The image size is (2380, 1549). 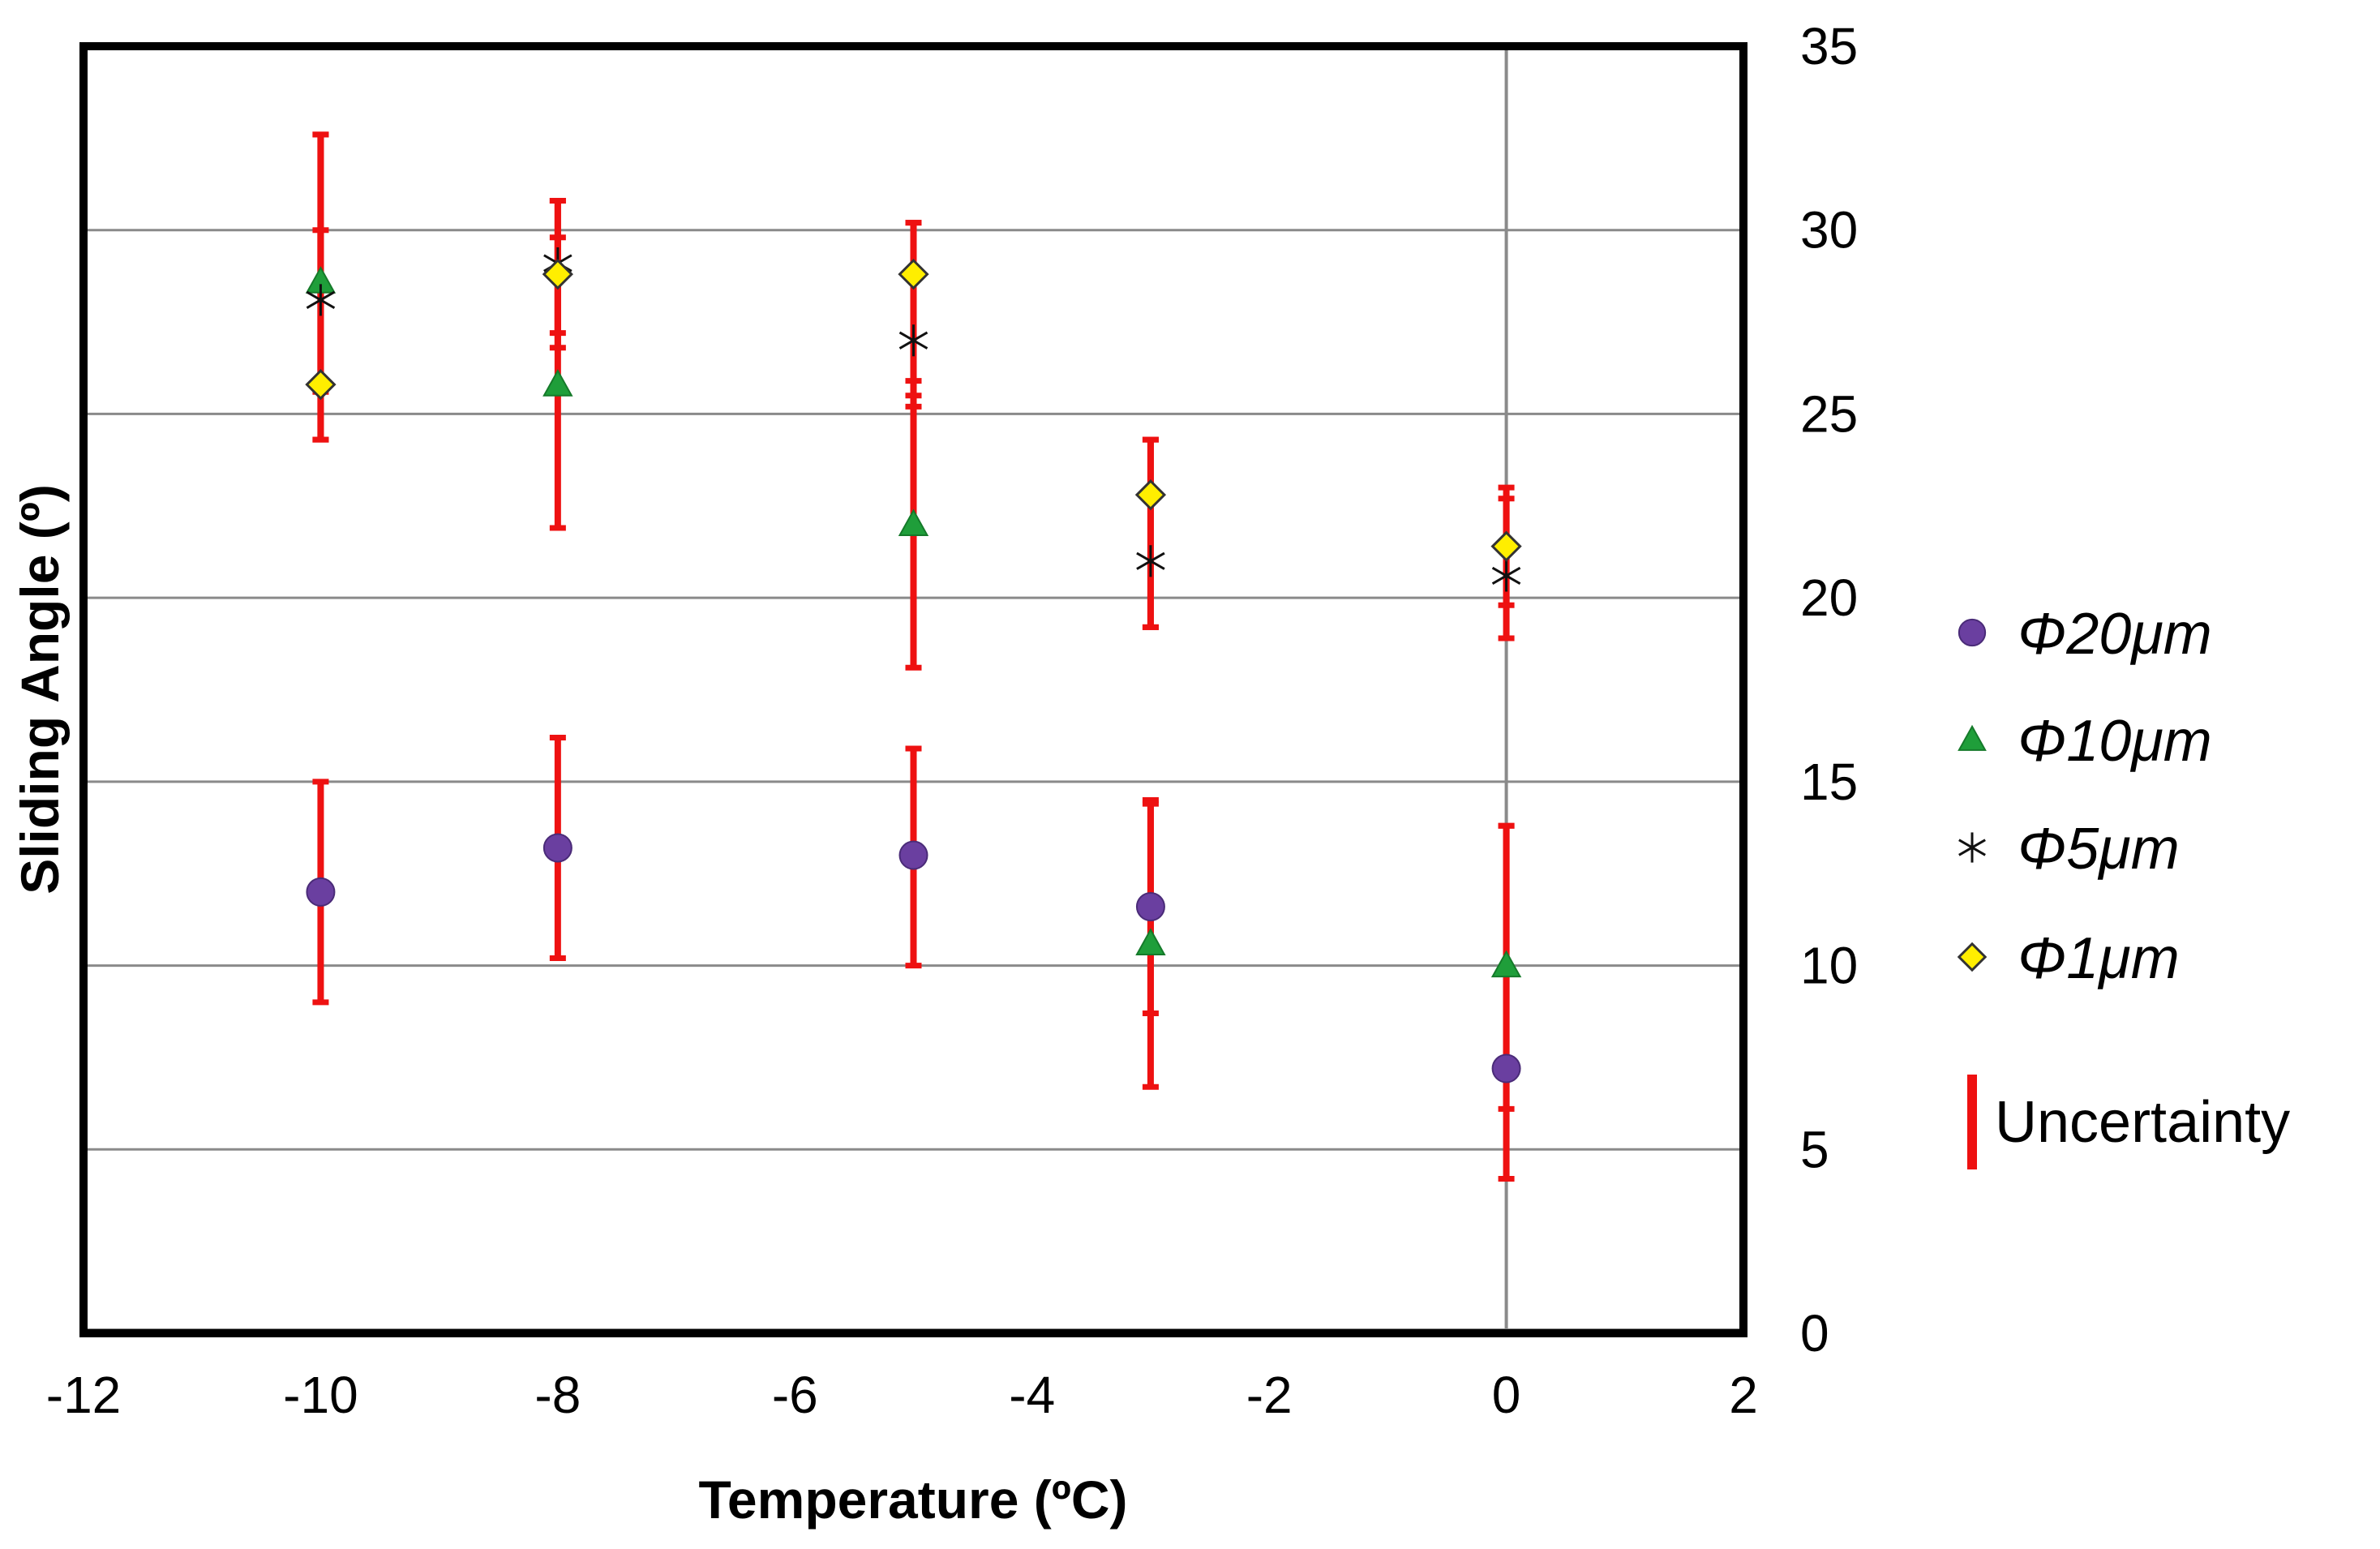 I want to click on legend-marker-diamond, so click(x=1972, y=957).